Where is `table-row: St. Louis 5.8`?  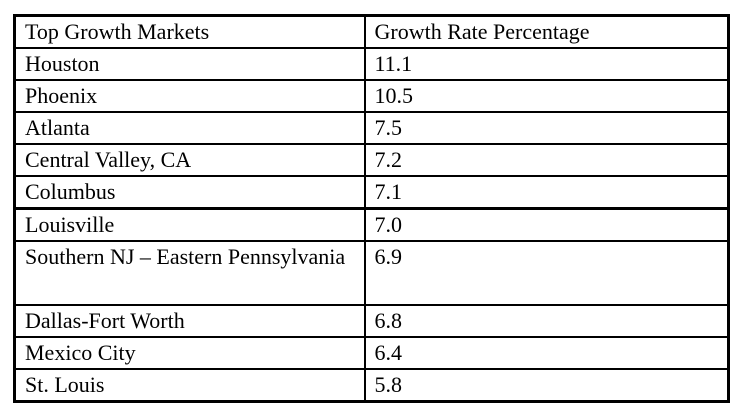 table-row: St. Louis 5.8 is located at coordinates (371, 385).